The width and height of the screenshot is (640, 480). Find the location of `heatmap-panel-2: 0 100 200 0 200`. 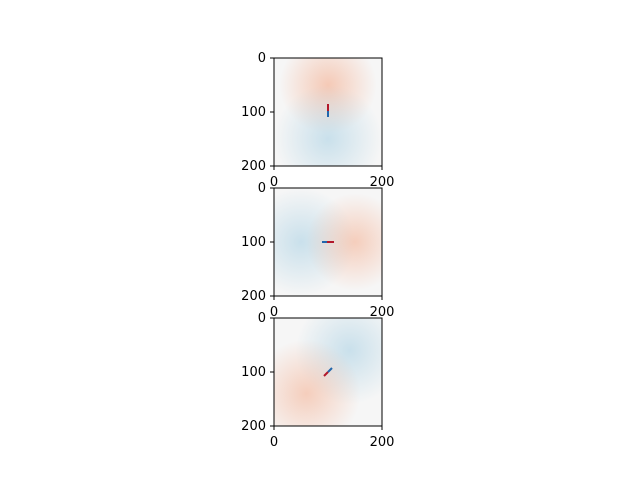

heatmap-panel-2: 0 100 200 0 200 is located at coordinates (317, 250).